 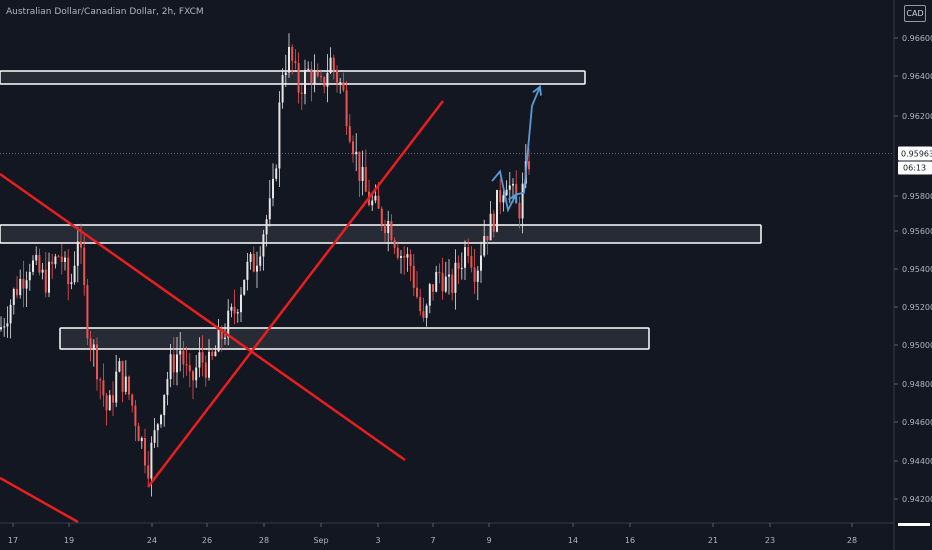 What do you see at coordinates (39, 500) in the screenshot?
I see `lower-descending-line` at bounding box center [39, 500].